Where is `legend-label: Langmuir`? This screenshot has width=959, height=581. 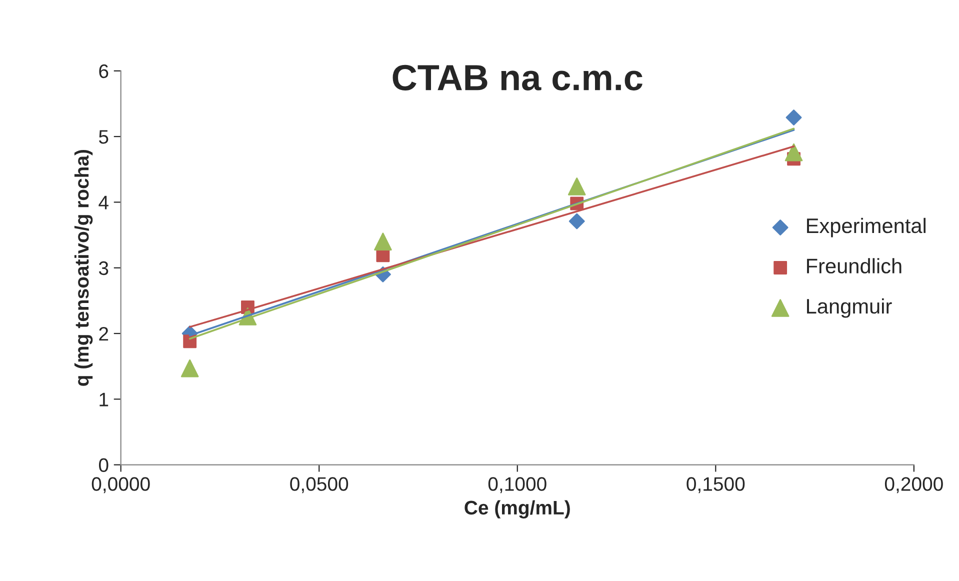 legend-label: Langmuir is located at coordinates (849, 308).